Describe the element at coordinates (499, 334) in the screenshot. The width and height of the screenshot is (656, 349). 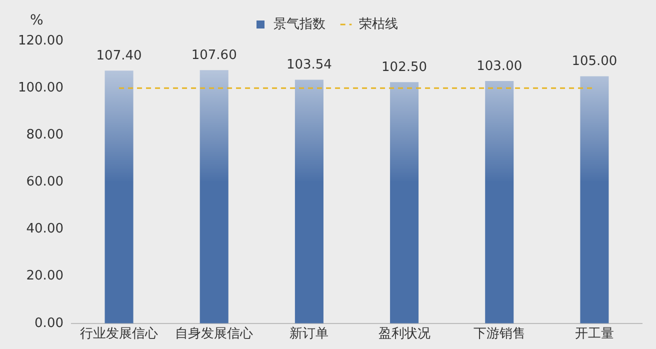
I see `x-tick-label: 下游销售` at that location.